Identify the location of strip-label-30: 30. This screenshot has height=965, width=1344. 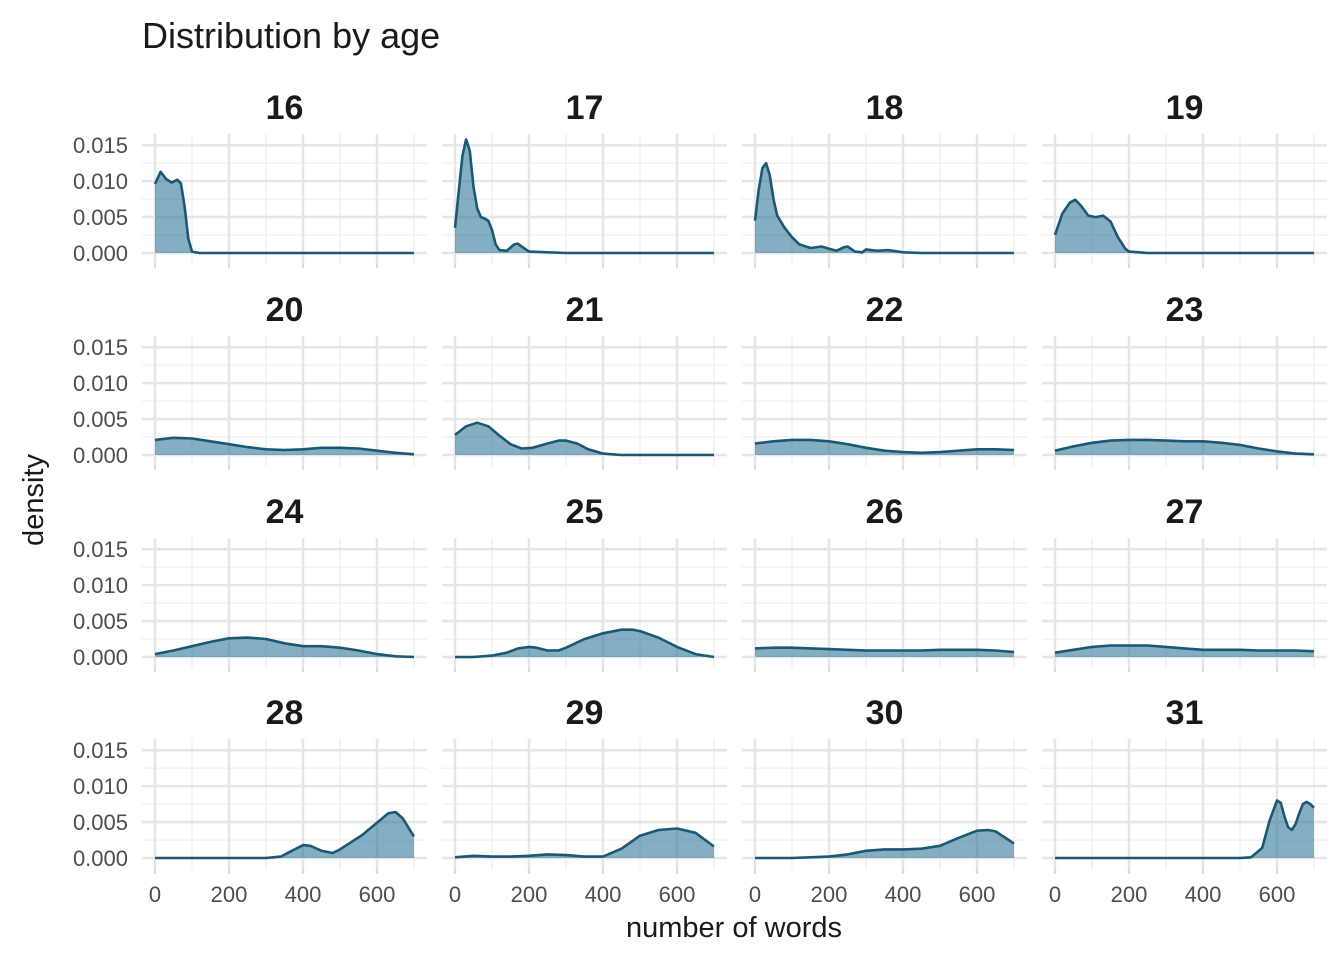
(885, 713).